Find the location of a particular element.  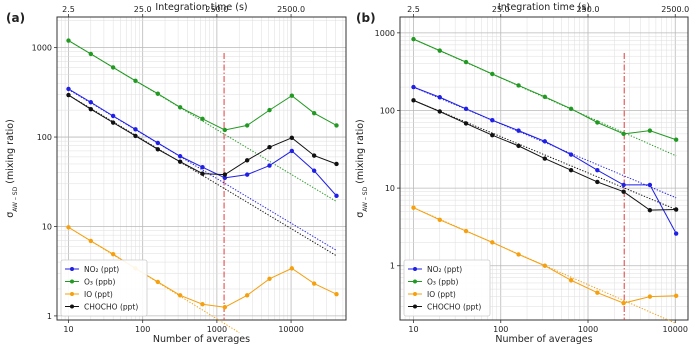

legend-entry-label: CHOCHO (ppt) is located at coordinates (454, 306).